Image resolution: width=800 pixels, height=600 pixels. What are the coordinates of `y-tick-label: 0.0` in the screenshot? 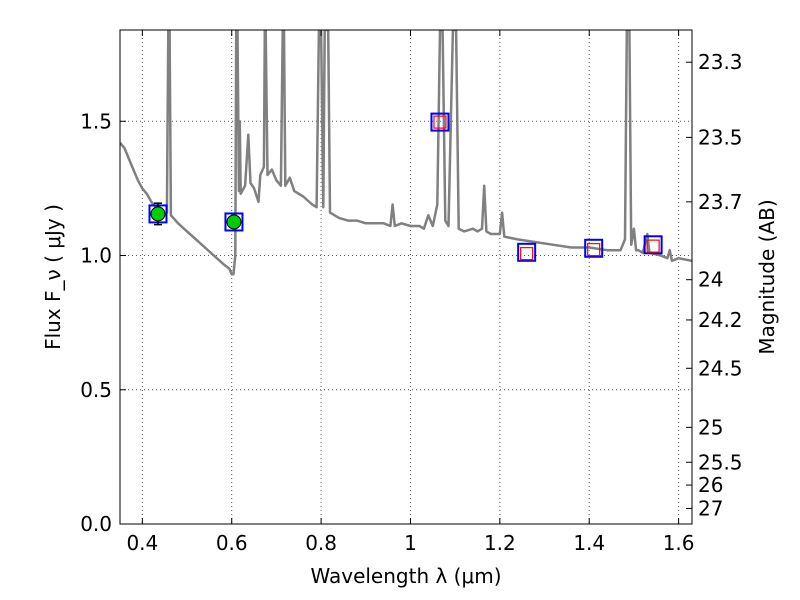 It's located at (96, 524).